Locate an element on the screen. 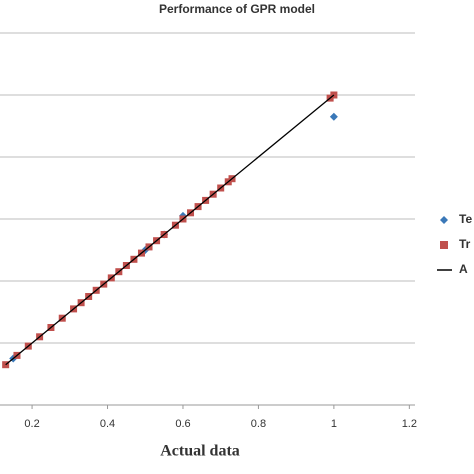 Image resolution: width=474 pixels, height=474 pixels. x-tick-label: 0.4 is located at coordinates (107, 424).